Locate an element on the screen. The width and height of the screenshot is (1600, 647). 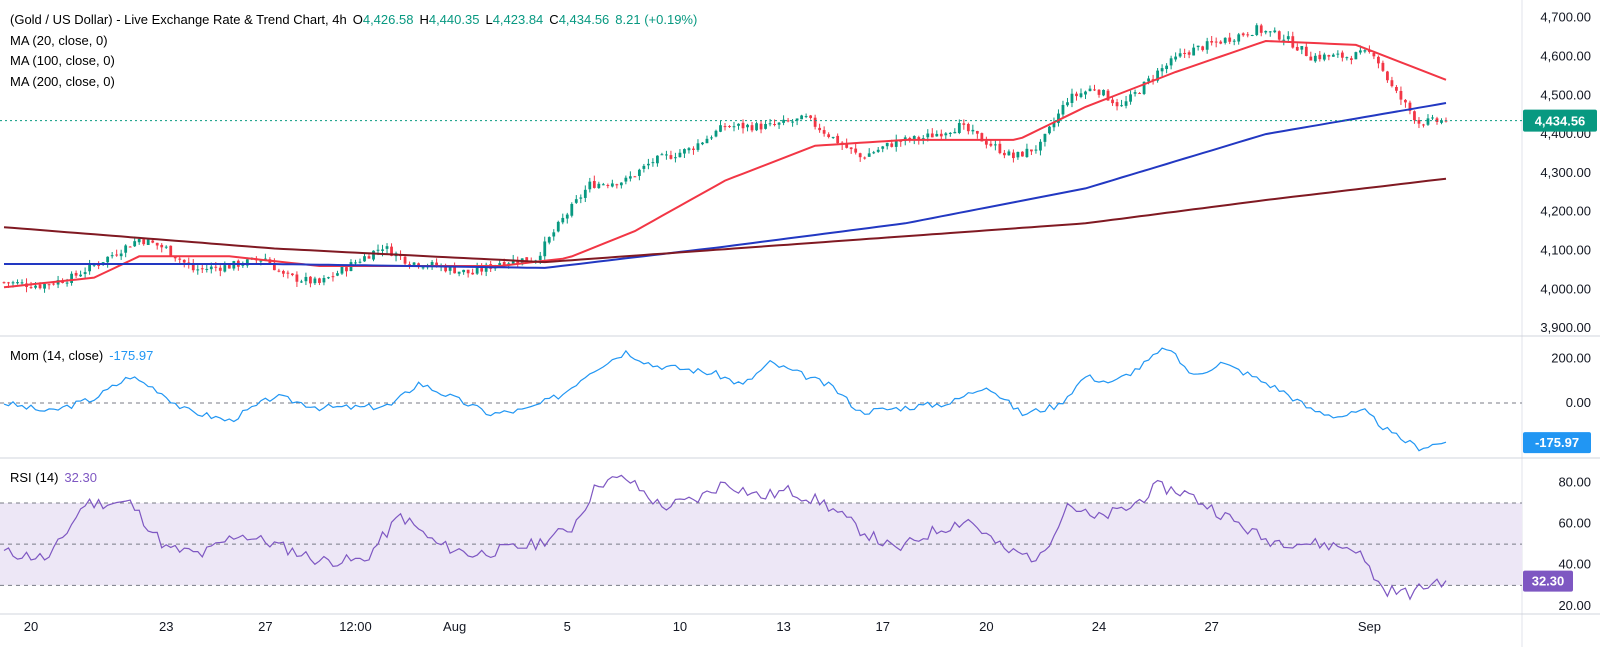
rsi-label: RSI (14) is located at coordinates (34, 477).